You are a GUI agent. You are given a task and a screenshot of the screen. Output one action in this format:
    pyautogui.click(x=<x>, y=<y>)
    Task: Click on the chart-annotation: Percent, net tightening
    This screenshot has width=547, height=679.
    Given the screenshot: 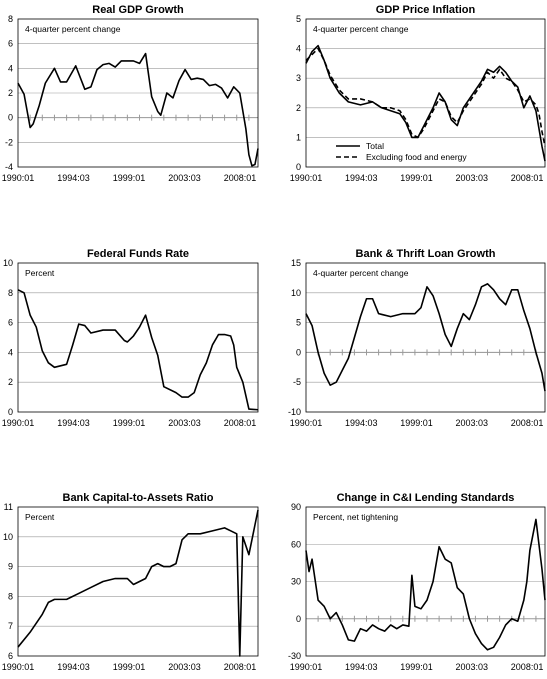 What is the action you would take?
    pyautogui.click(x=355, y=517)
    